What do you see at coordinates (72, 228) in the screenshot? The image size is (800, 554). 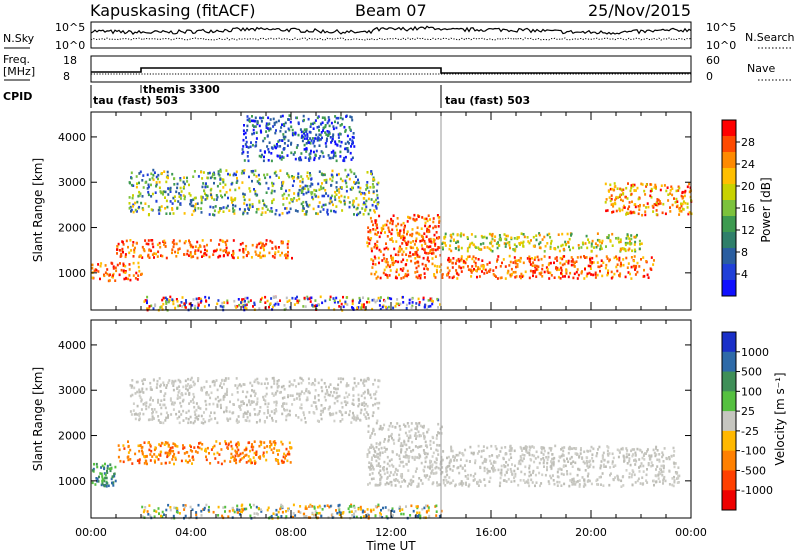 I see `y-tick-label: 2000` at bounding box center [72, 228].